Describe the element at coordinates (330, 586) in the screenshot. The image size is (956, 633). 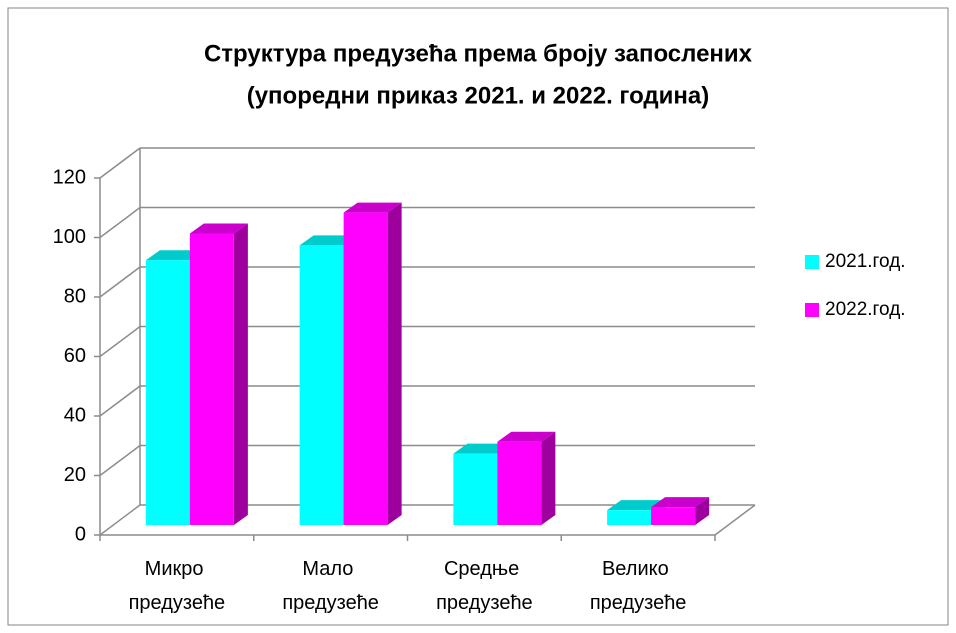
I see `x-tick-label: Мало предузеће` at that location.